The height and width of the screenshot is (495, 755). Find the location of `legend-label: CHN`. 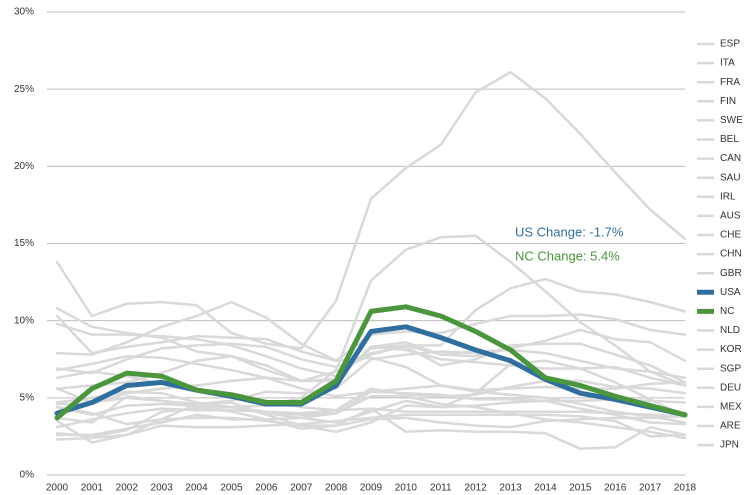

legend-label: CHN is located at coordinates (731, 254).